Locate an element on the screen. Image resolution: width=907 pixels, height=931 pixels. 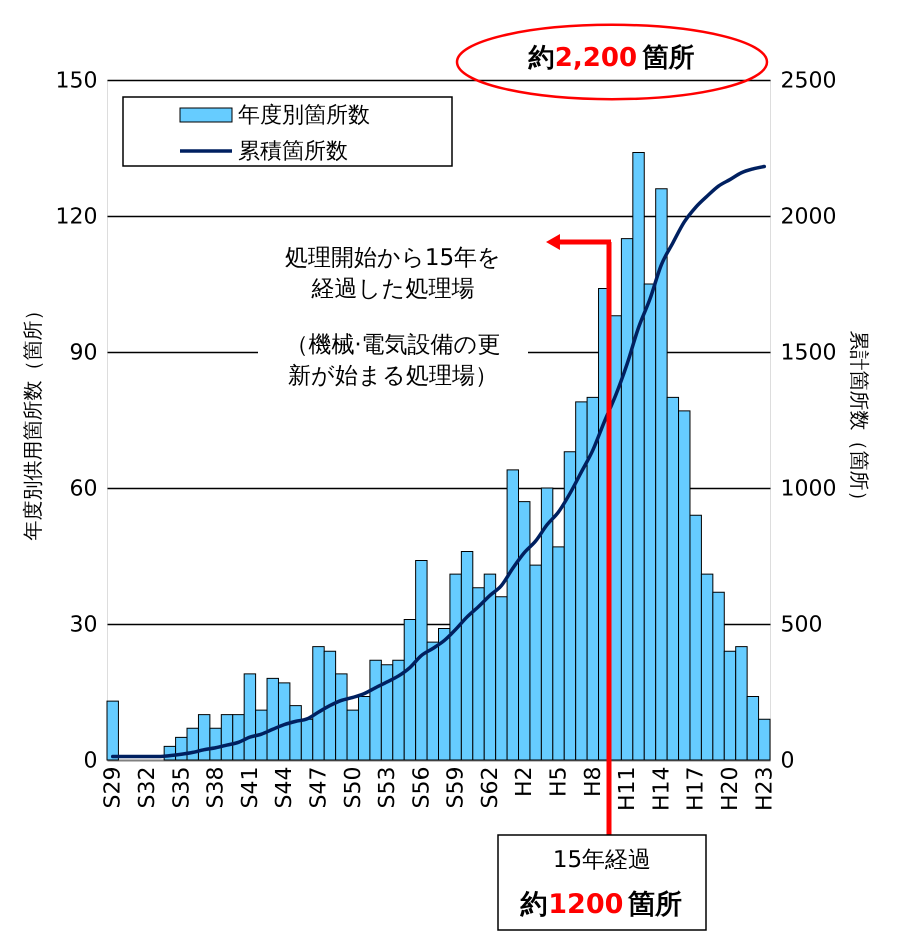
x-tick-label: S38 is located at coordinates (216, 787).